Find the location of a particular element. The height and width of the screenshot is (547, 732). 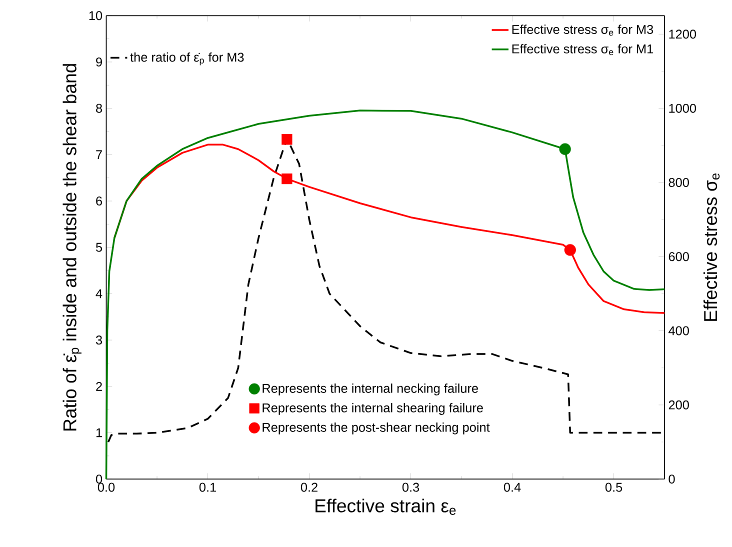

x-tick-label: 0.3 is located at coordinates (411, 487).